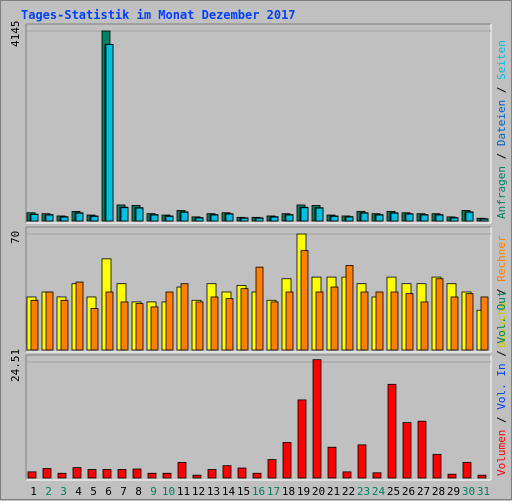 The image size is (512, 501). What do you see at coordinates (15, 34) in the screenshot?
I see `ytick-label-top: 4145` at bounding box center [15, 34].